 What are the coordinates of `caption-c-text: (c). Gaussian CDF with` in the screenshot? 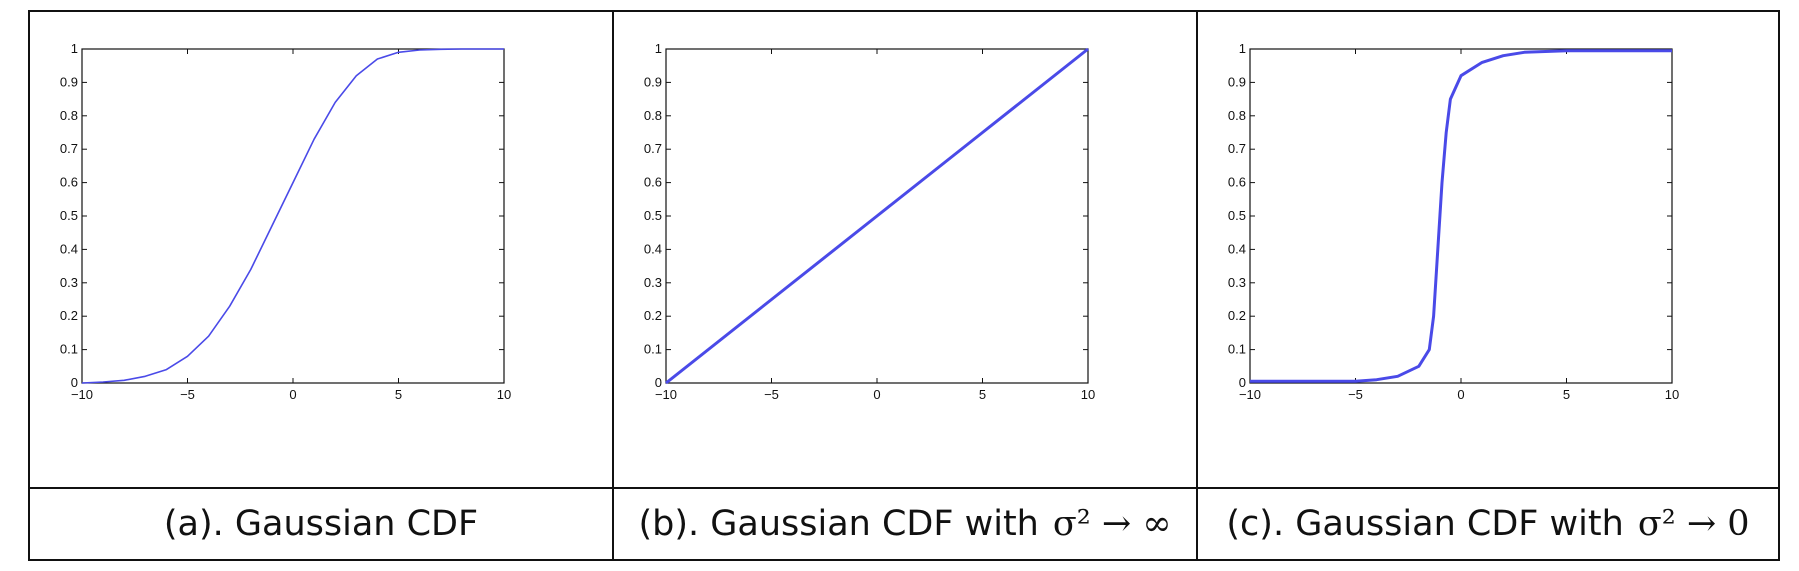 It's located at (1425, 524).